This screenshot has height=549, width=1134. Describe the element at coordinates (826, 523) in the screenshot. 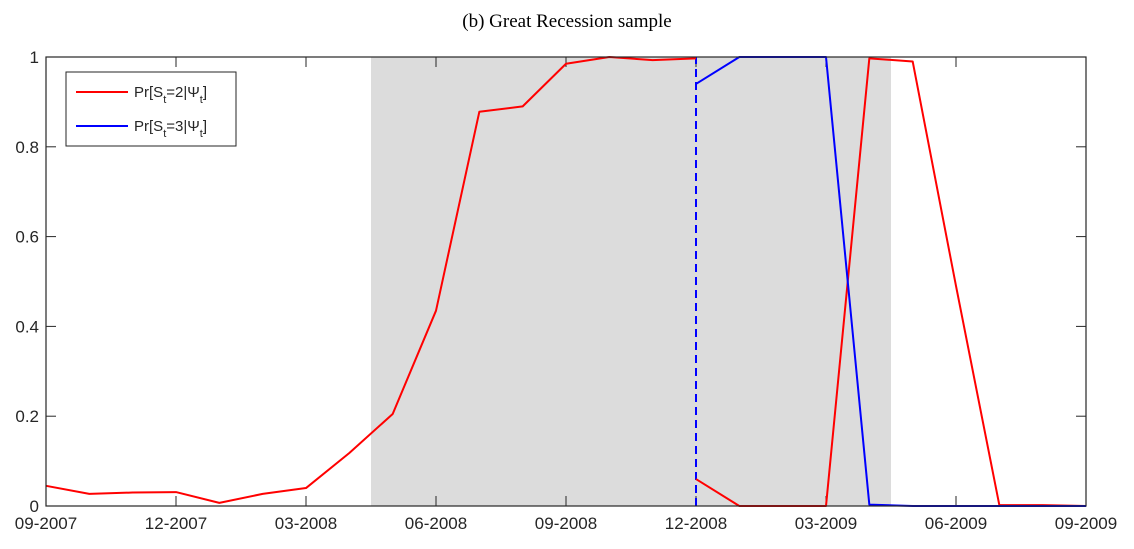

I see `x-tick-label: 03-2009` at that location.